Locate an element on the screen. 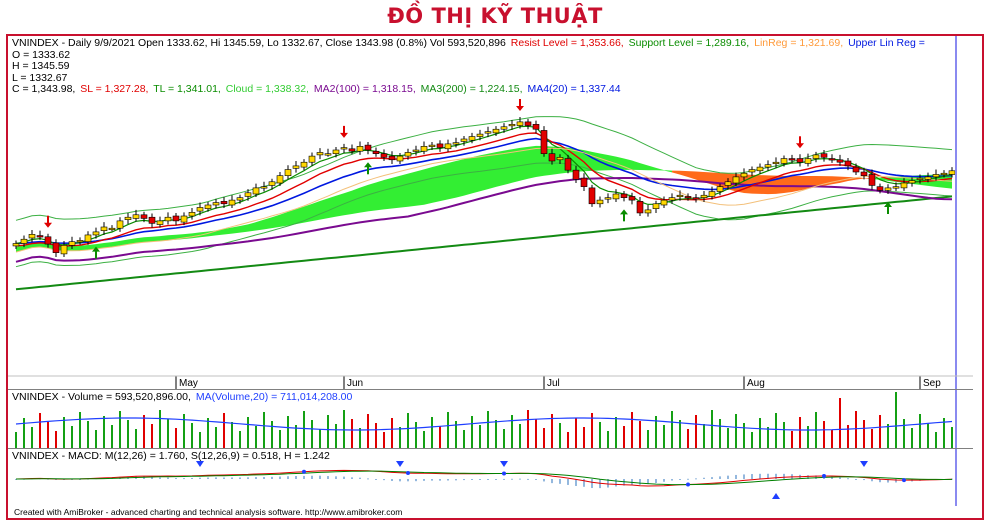  signal-line is located at coordinates (484, 478).